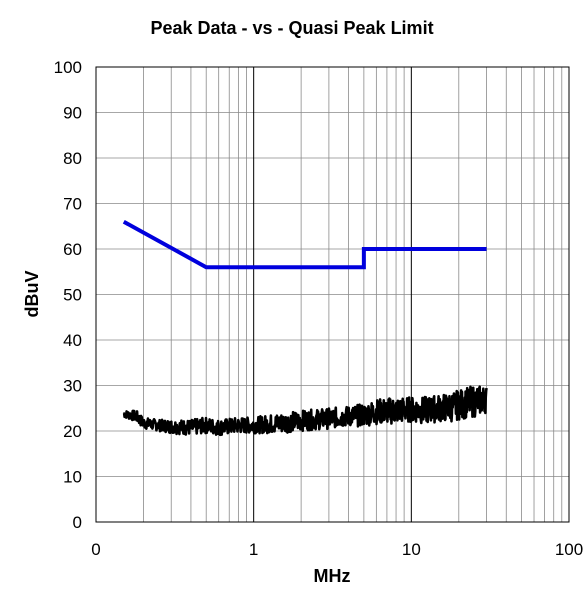  What do you see at coordinates (77, 522) in the screenshot?
I see `y-tick-label: 0` at bounding box center [77, 522].